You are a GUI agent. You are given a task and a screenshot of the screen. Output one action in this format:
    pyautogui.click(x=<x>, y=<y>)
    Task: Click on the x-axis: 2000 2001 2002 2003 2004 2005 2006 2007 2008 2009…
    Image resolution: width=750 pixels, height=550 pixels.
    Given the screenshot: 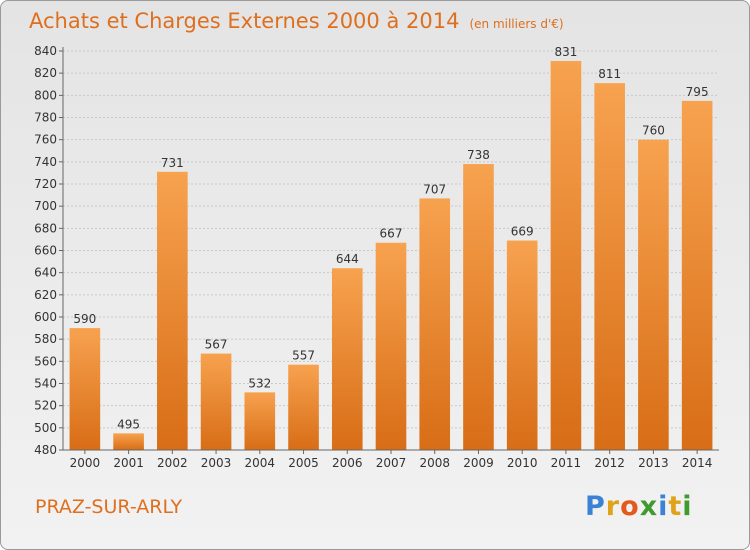 What is the action you would take?
    pyautogui.click(x=391, y=459)
    